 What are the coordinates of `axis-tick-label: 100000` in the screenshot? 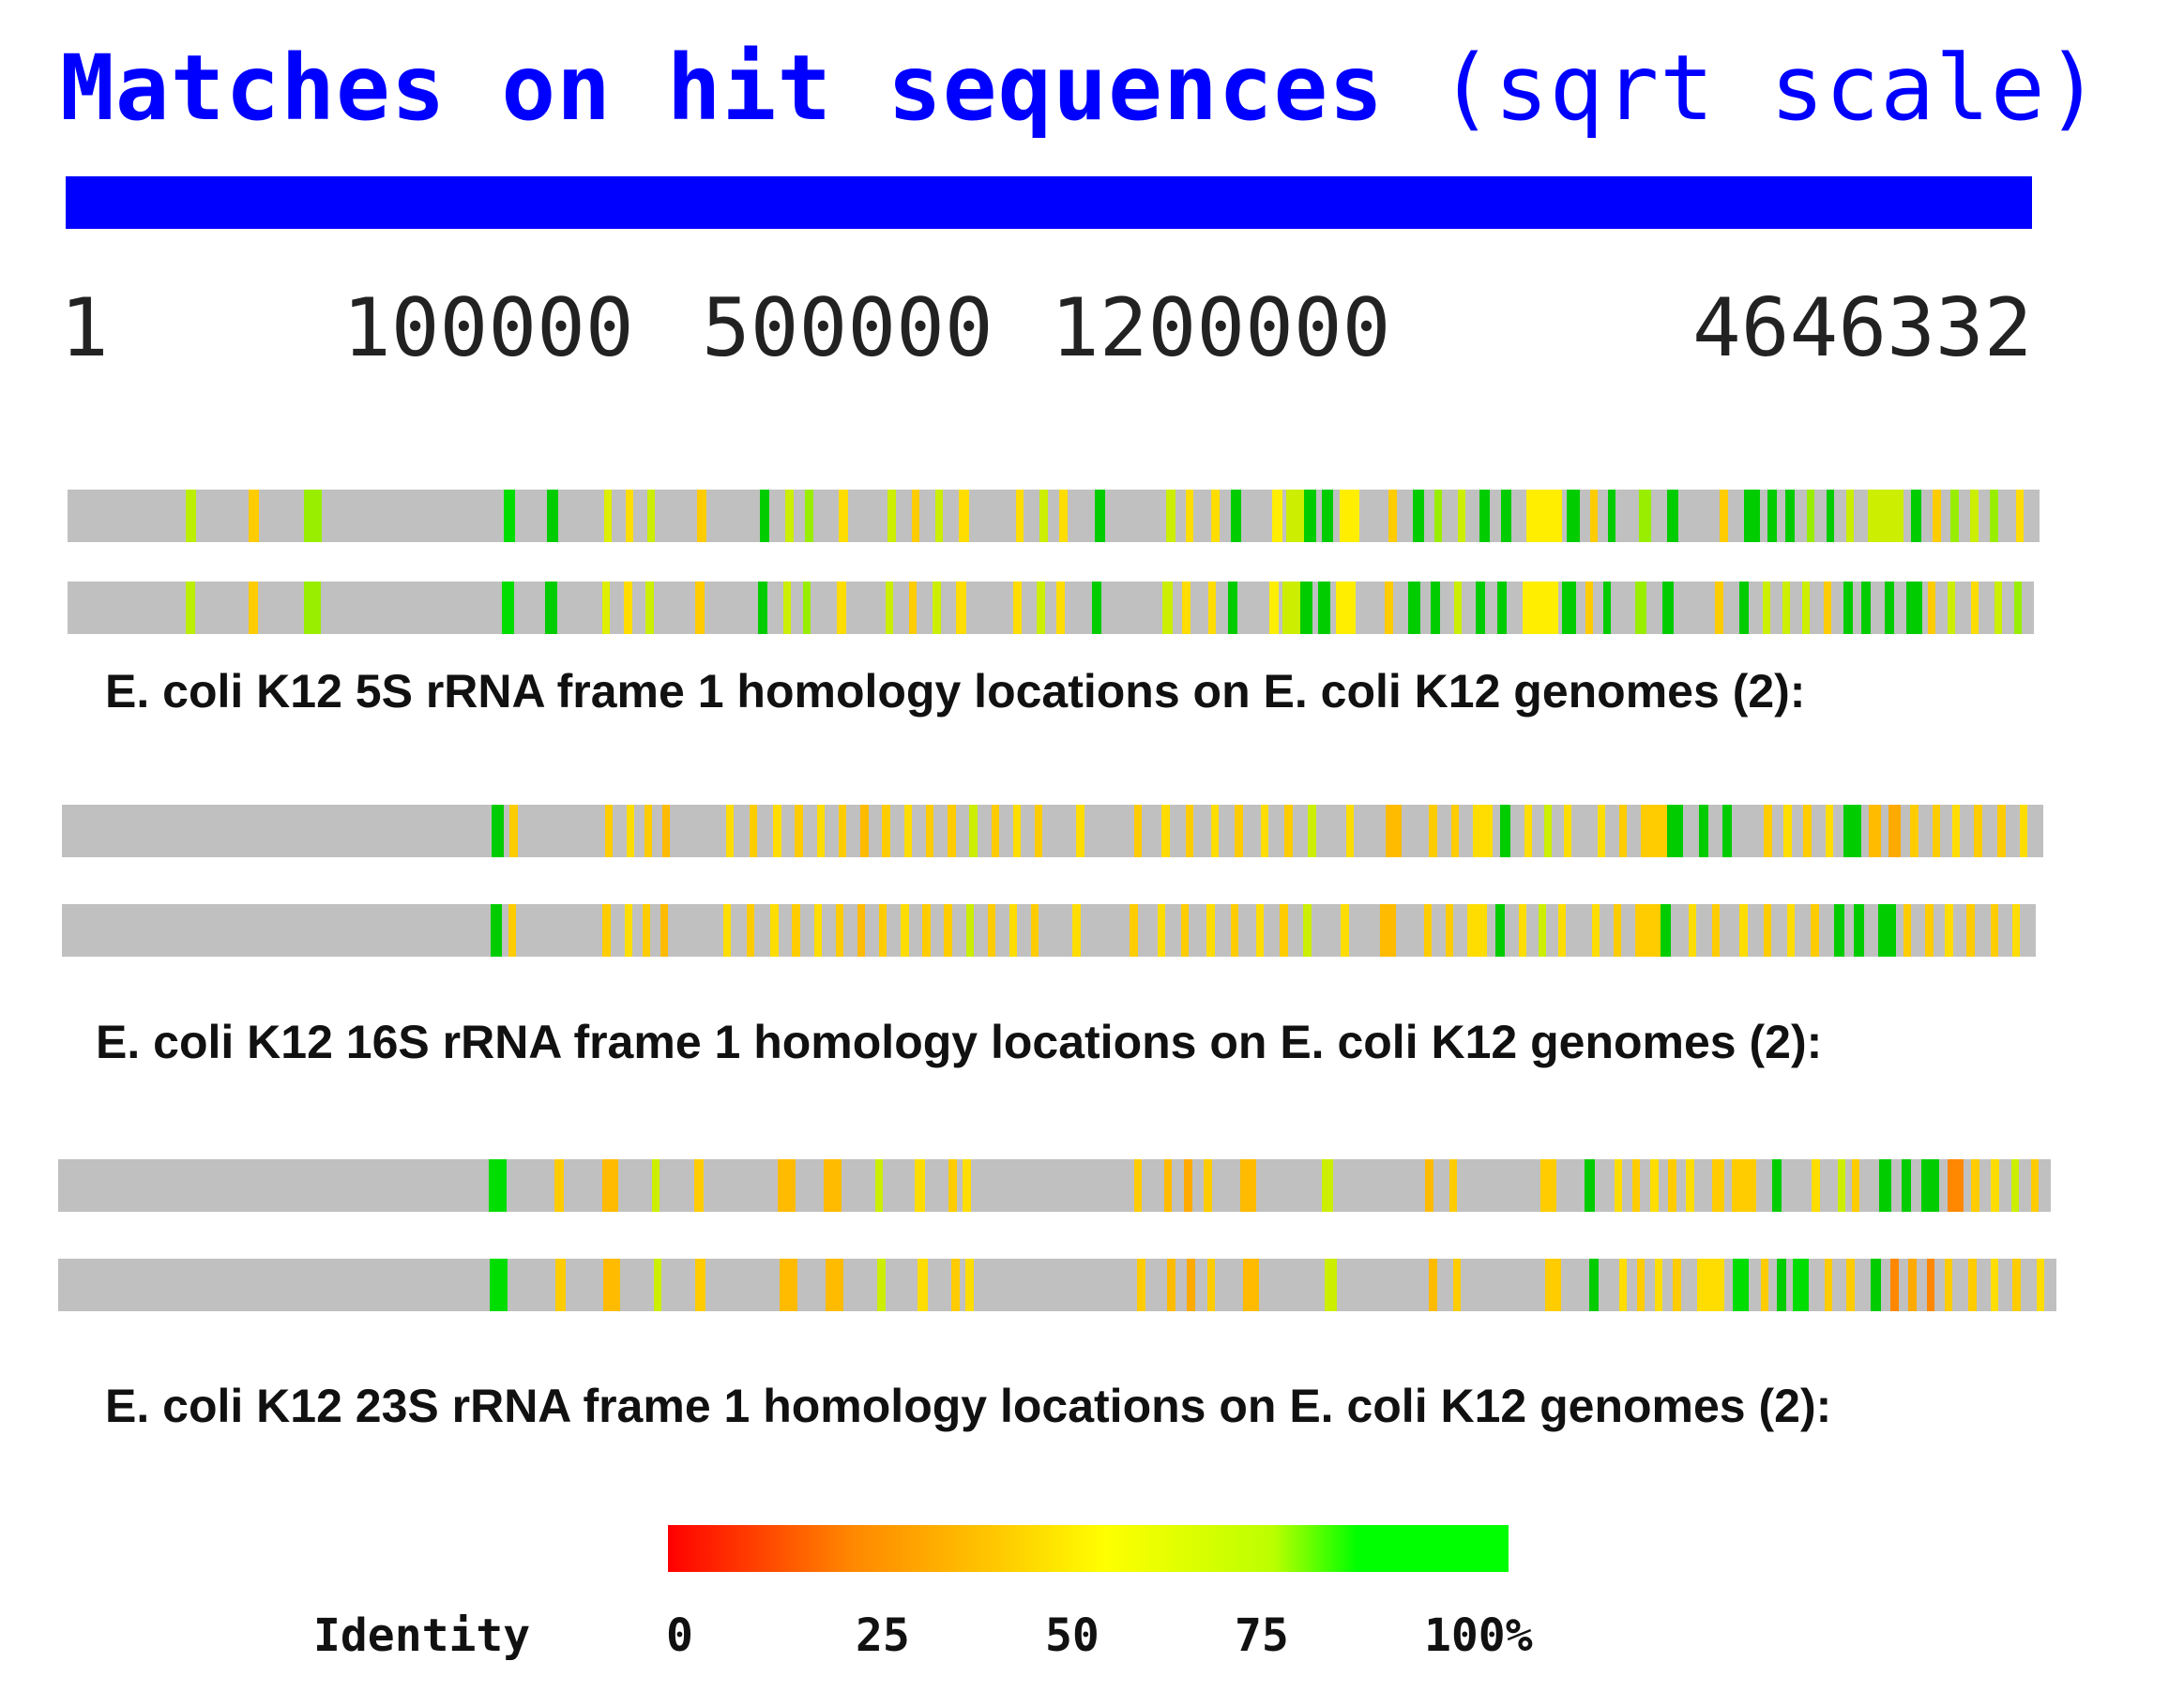 It's located at (488, 328).